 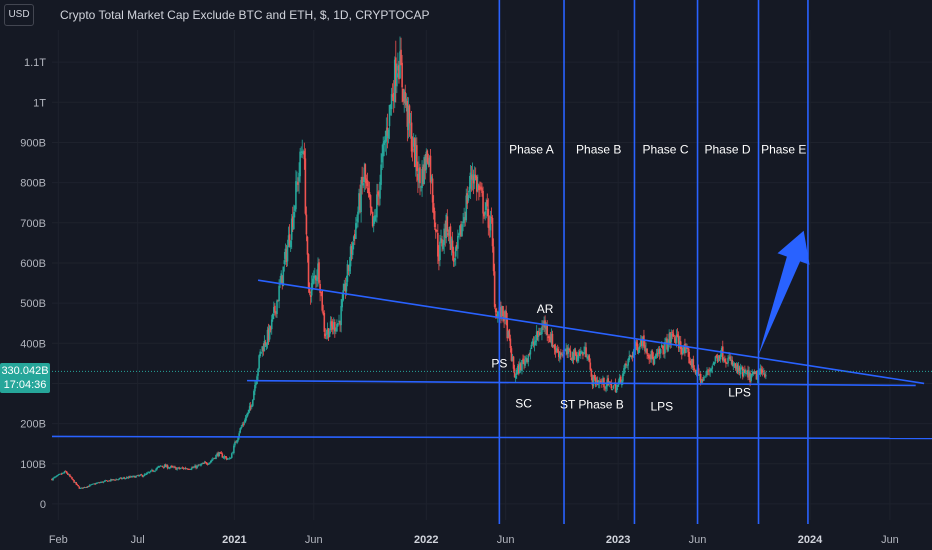 What do you see at coordinates (665, 150) in the screenshot?
I see `phase-label: Phase C` at bounding box center [665, 150].